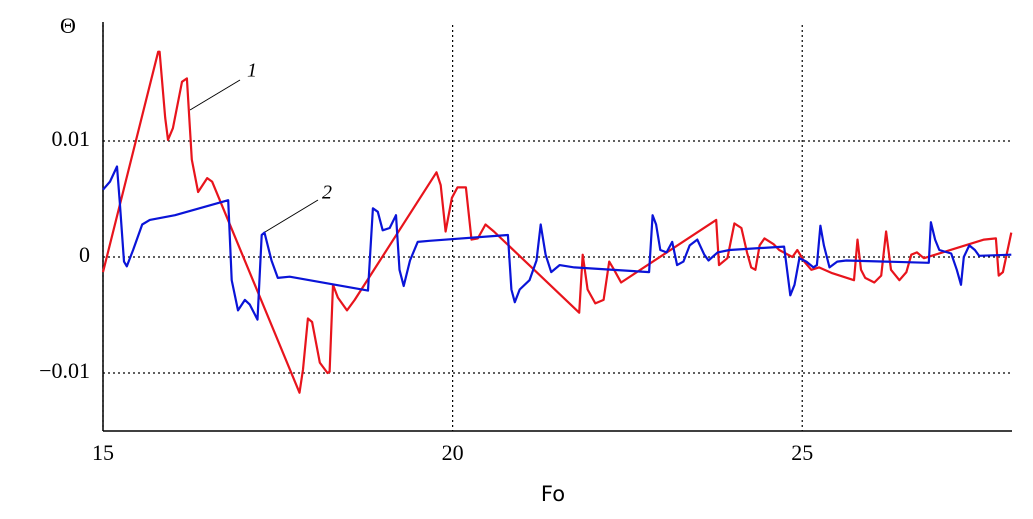  I want to click on x-tick-label: 25, so click(802, 452).